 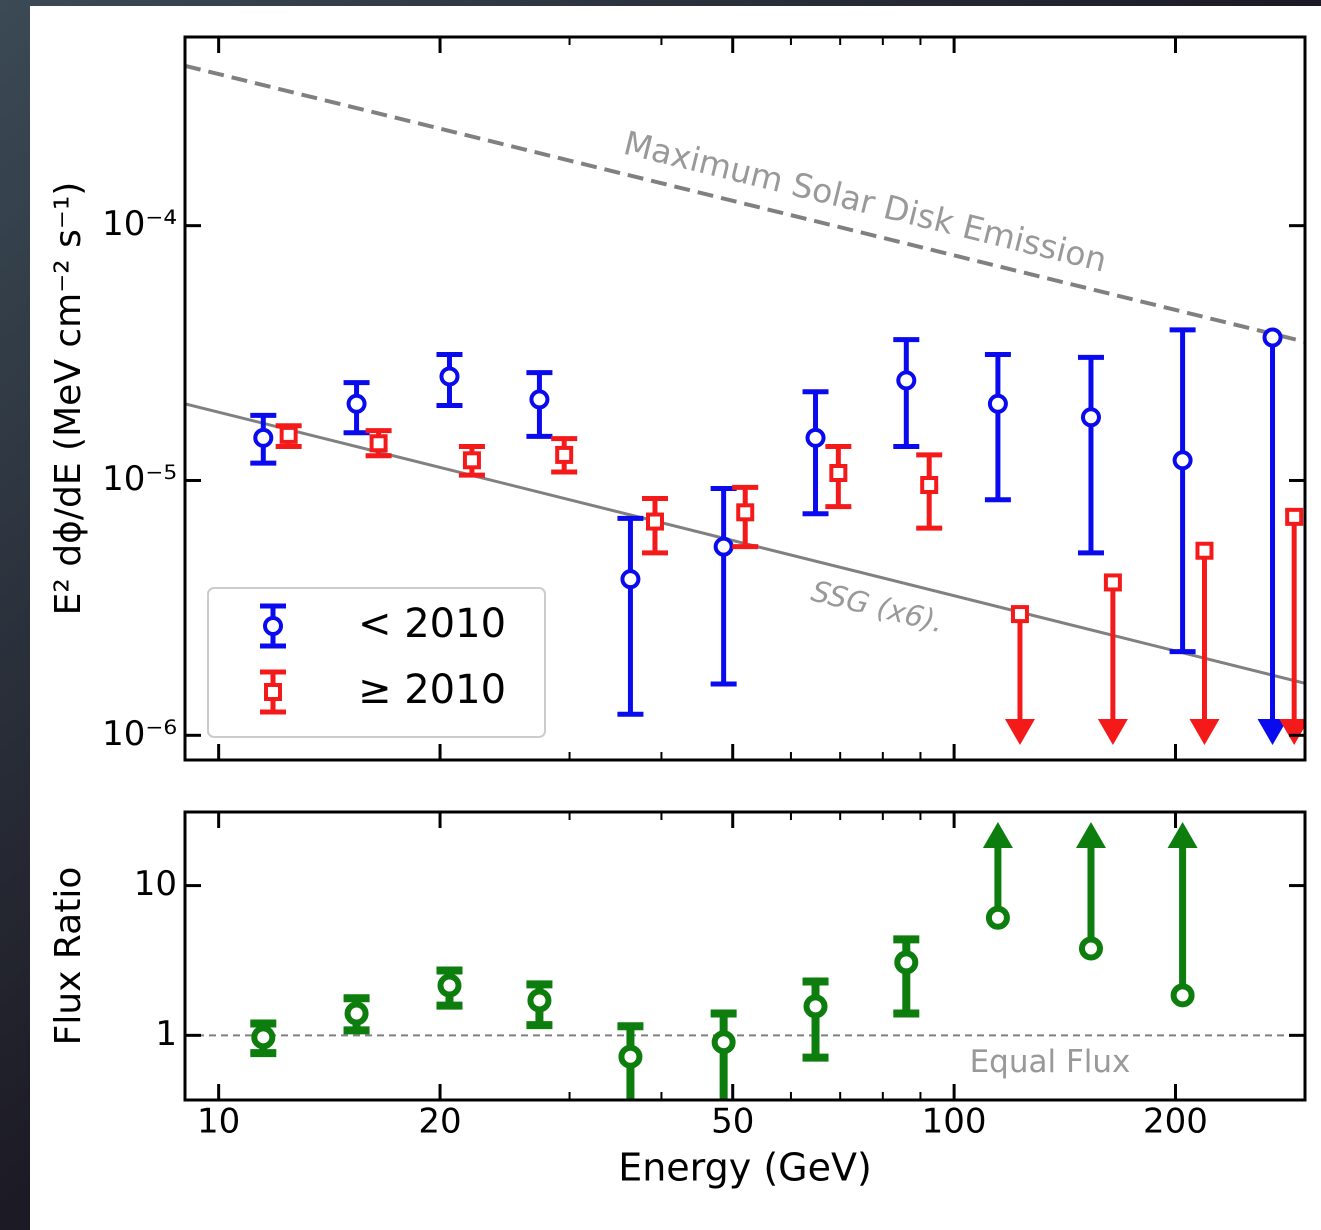 What do you see at coordinates (139, 734) in the screenshot?
I see `y-tick-label: 10⁻⁶` at bounding box center [139, 734].